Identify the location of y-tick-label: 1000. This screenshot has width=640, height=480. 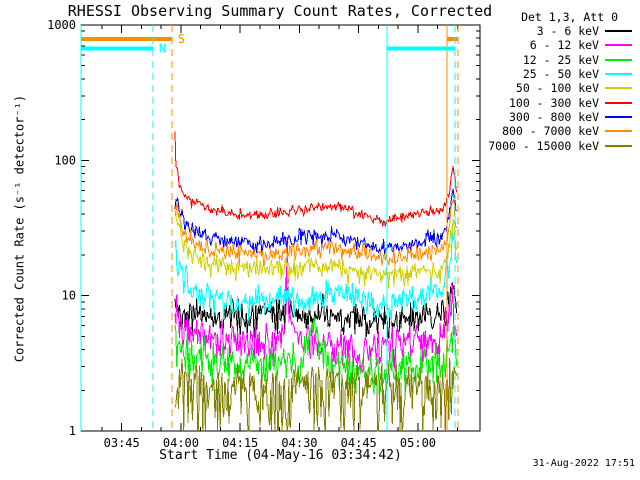
(61, 25).